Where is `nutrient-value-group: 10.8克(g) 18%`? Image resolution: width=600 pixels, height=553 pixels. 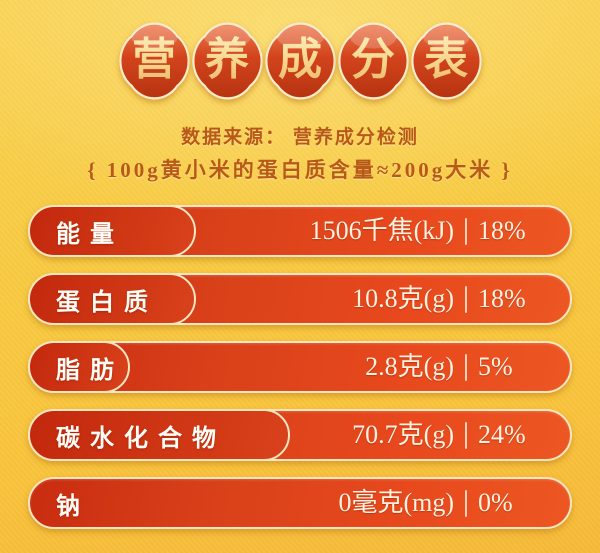
nutrient-value-group: 10.8克(g) 18% is located at coordinates (444, 298).